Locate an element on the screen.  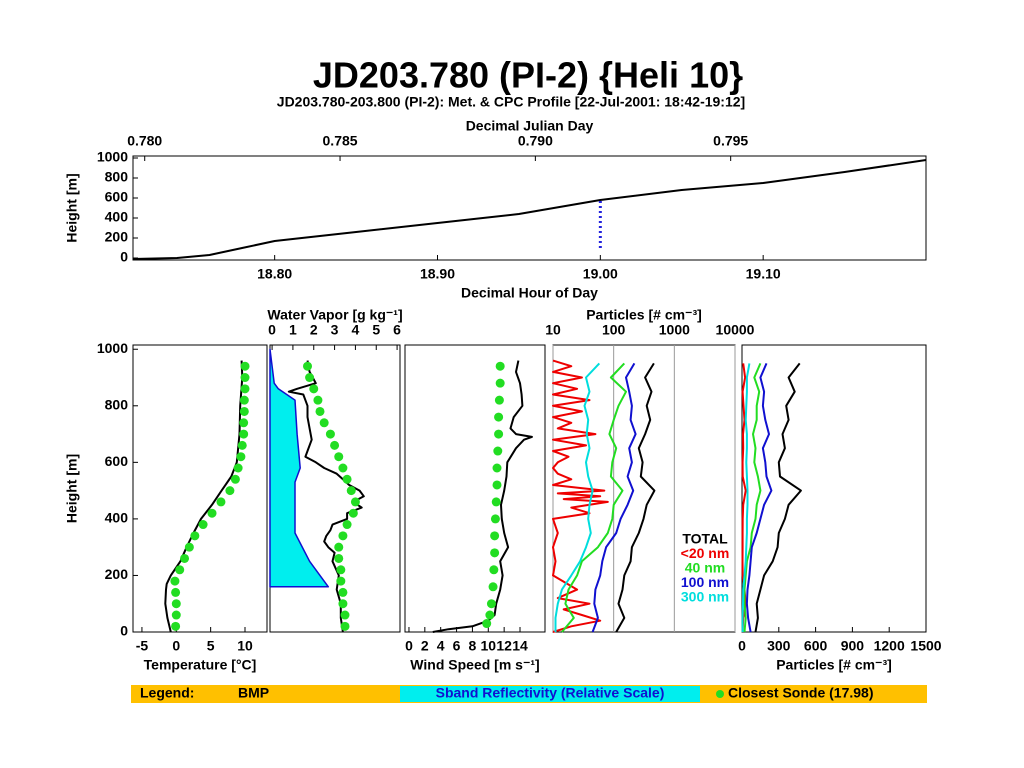
x-tick-label: 100 is located at coordinates (614, 330).